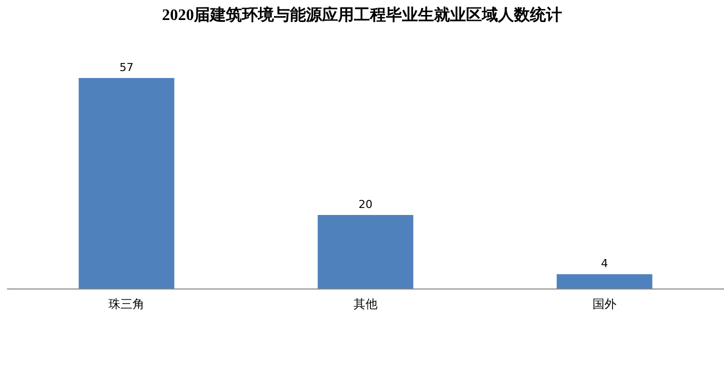  What do you see at coordinates (604, 263) in the screenshot?
I see `data-label: 4` at bounding box center [604, 263].